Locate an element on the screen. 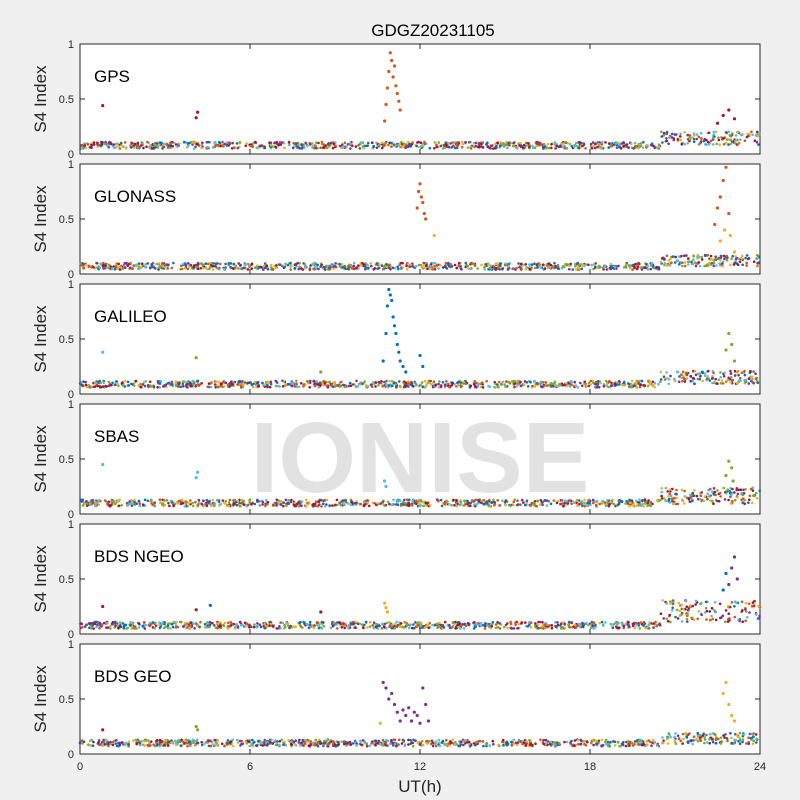  baseline-points is located at coordinates (419, 379).